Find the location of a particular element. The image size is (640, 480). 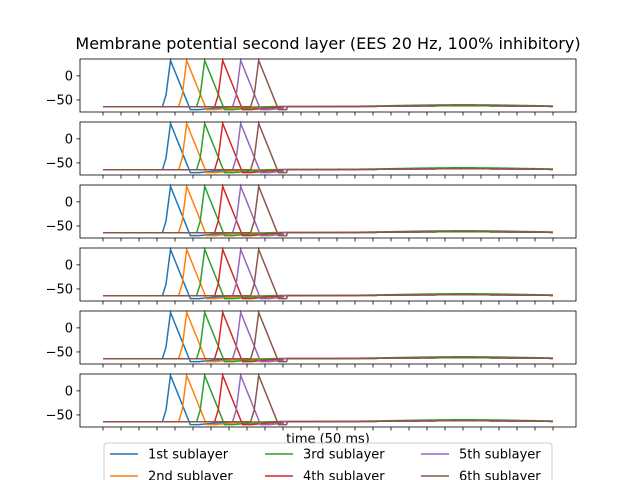

legend-label-4: 4th sublayer is located at coordinates (344, 475).